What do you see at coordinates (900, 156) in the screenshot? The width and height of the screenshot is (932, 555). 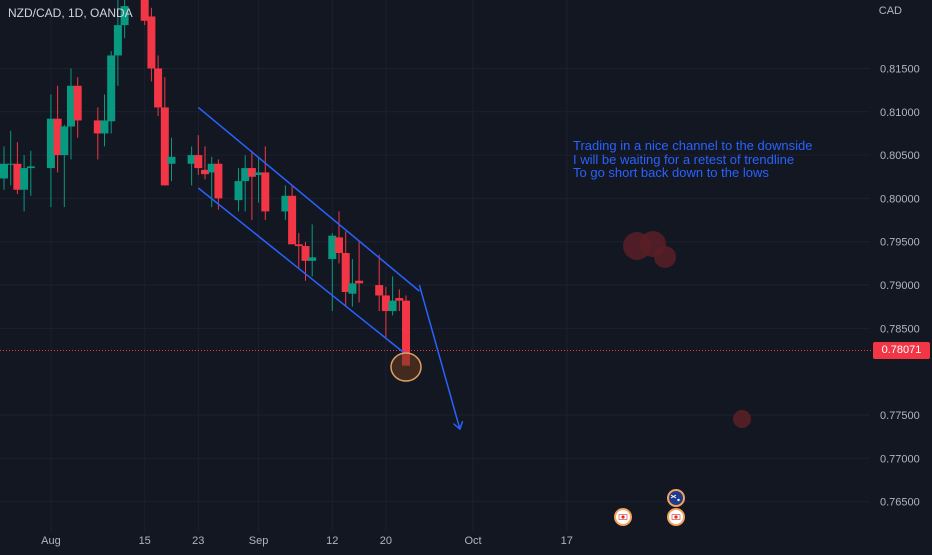 I see `price-tick-label: 0.80500` at bounding box center [900, 156].